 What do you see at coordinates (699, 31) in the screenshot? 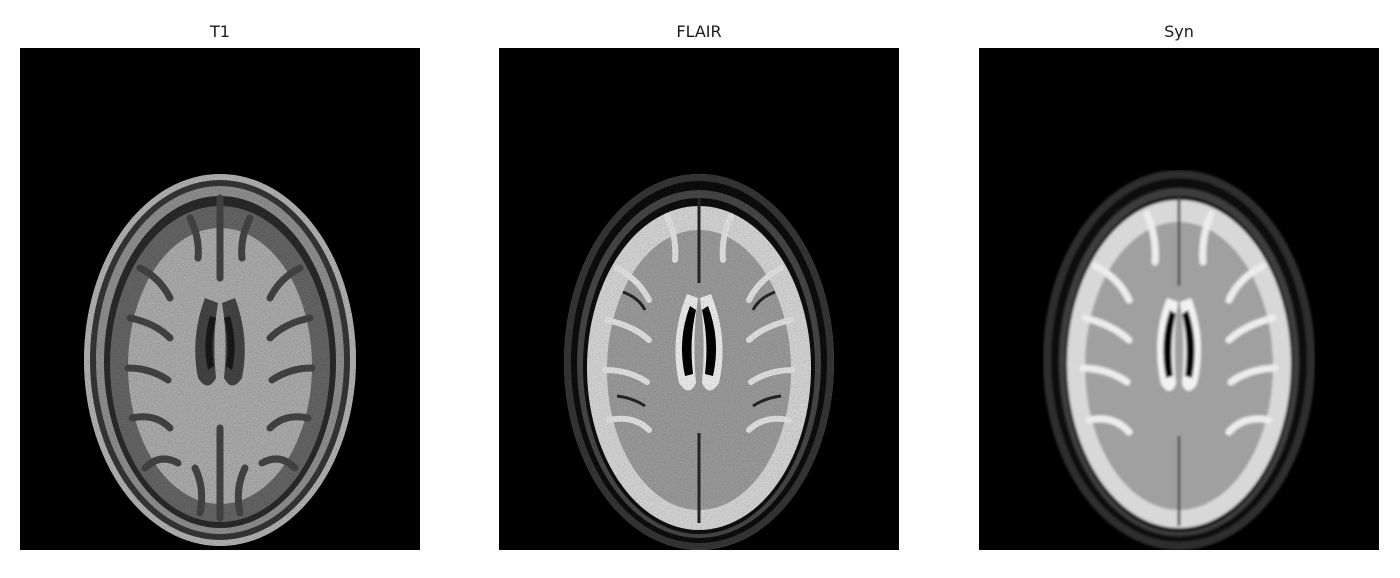
I see `panel-title: FLAIR` at bounding box center [699, 31].